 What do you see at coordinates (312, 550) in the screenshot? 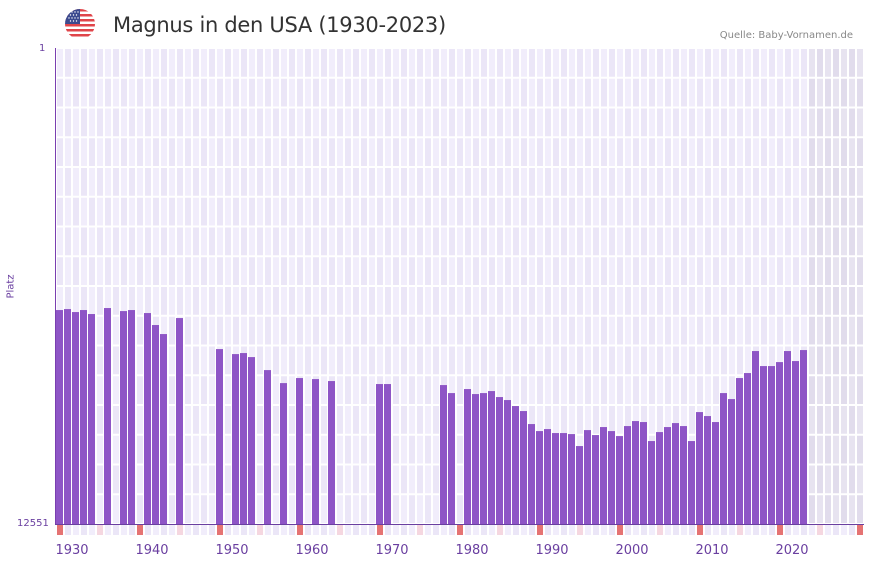
I see `x-tick-1960: 1960` at bounding box center [312, 550].